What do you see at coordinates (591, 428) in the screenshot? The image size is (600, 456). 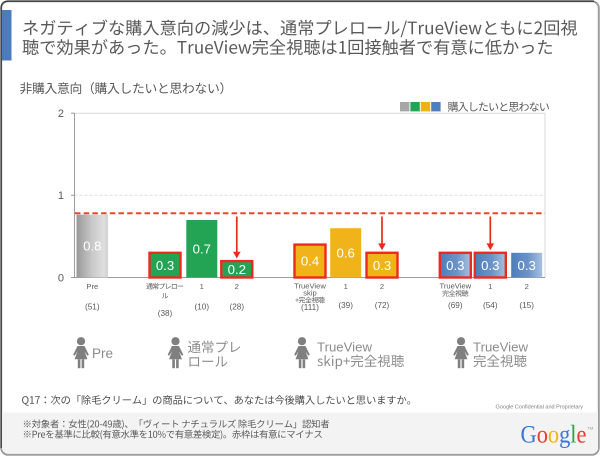 I see `svg-text: TM` at bounding box center [591, 428].